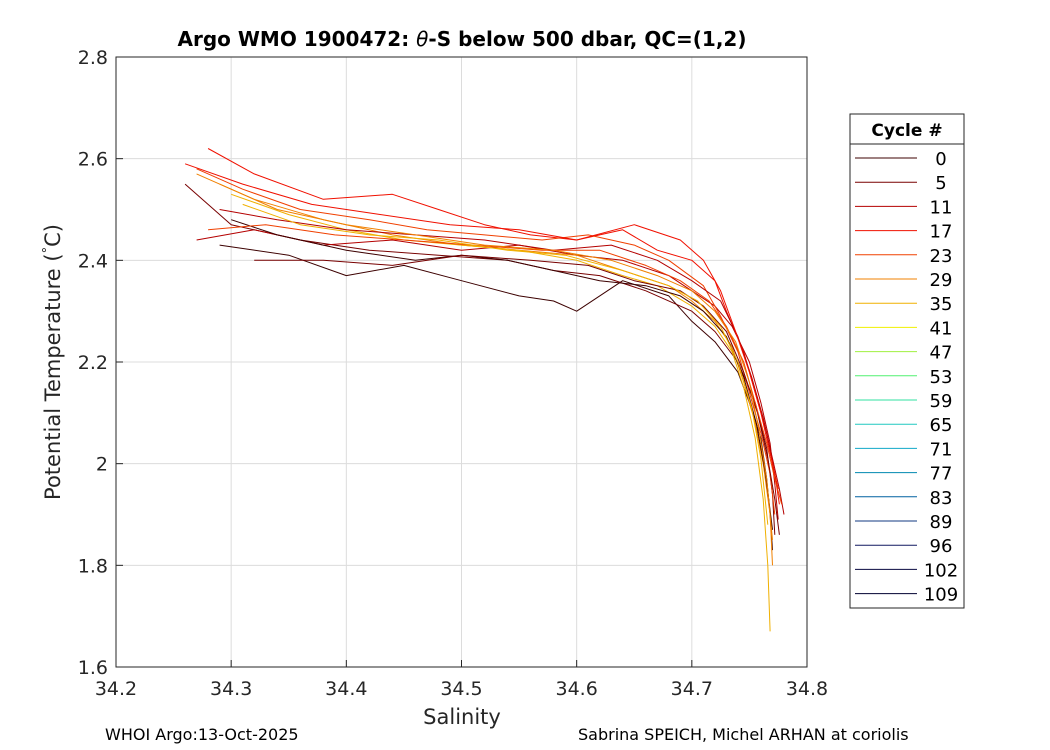  I want to click on legend-label-65: 65, so click(941, 425).